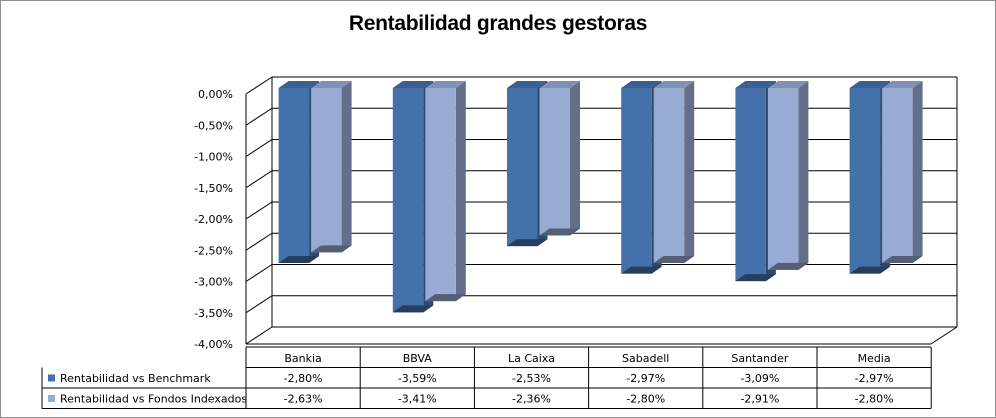 Image resolution: width=996 pixels, height=418 pixels. Describe the element at coordinates (213, 125) in the screenshot. I see `y-tick-label: -0,50%` at that location.